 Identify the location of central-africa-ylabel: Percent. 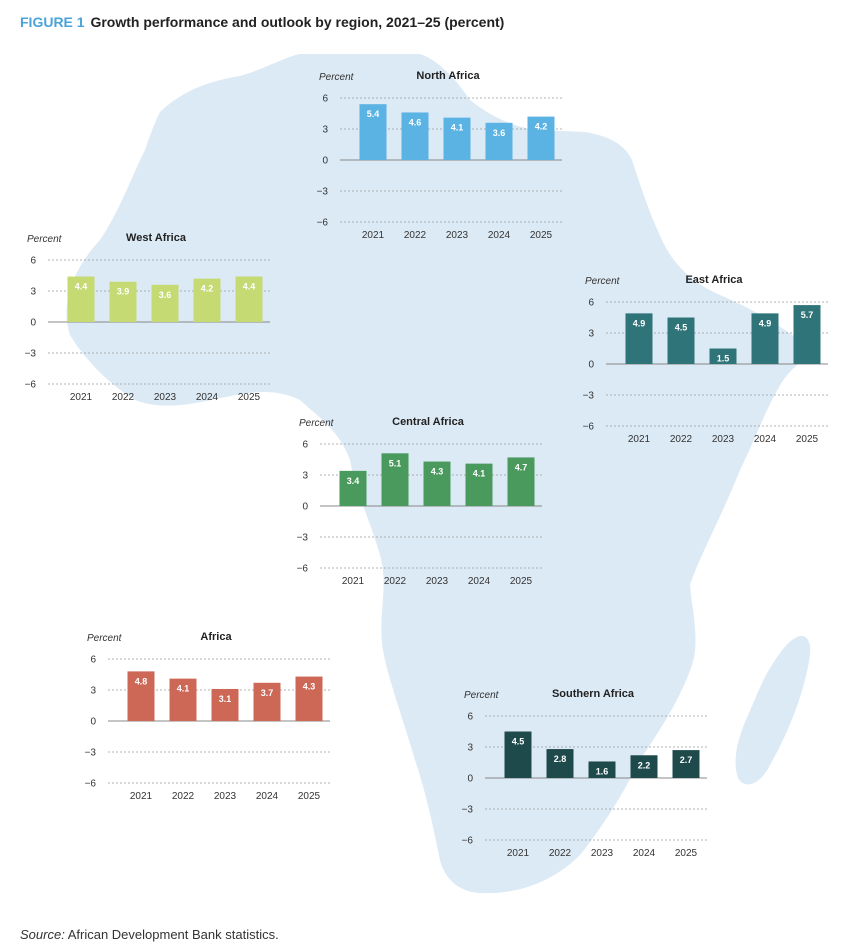
(317, 423).